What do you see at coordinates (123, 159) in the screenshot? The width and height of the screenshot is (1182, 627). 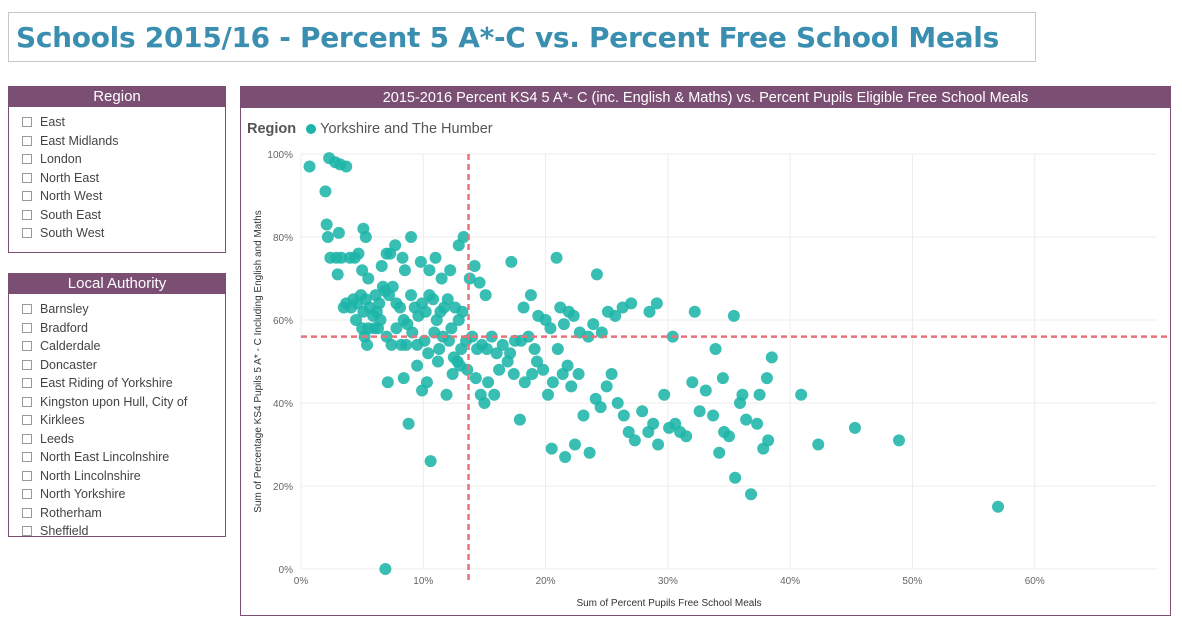 I see `region-option: London` at bounding box center [123, 159].